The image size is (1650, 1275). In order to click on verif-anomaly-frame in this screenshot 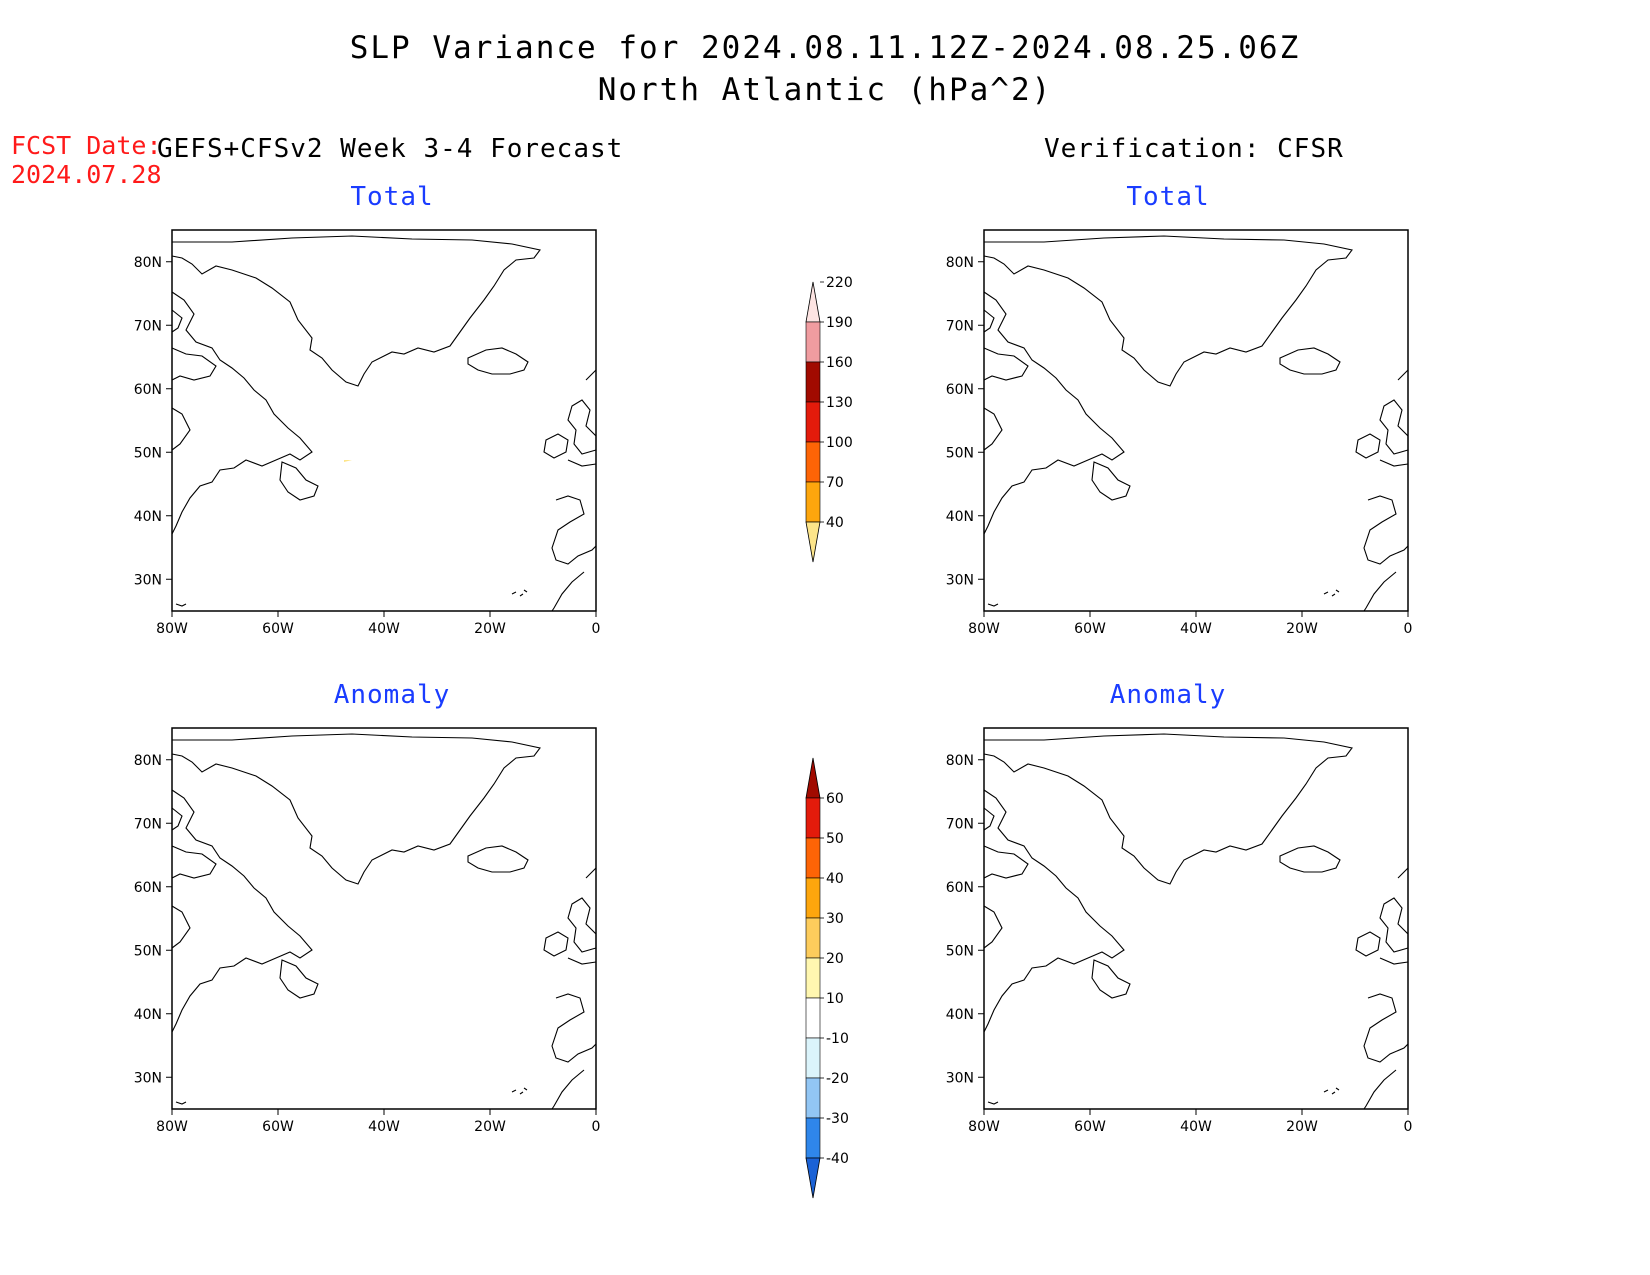, I will do `click(1196, 918)`.